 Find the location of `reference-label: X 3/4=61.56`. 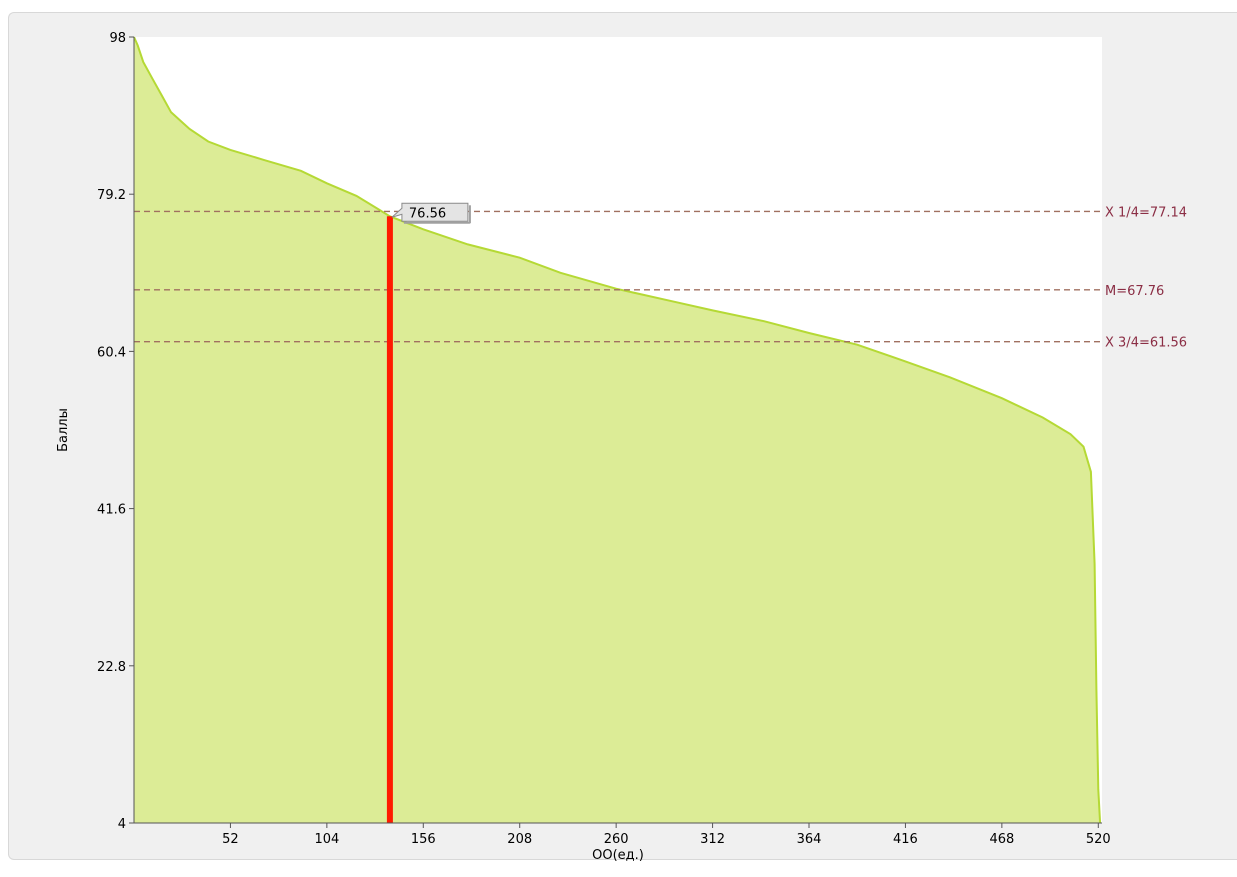

reference-label: X 3/4=61.56 is located at coordinates (1146, 343).